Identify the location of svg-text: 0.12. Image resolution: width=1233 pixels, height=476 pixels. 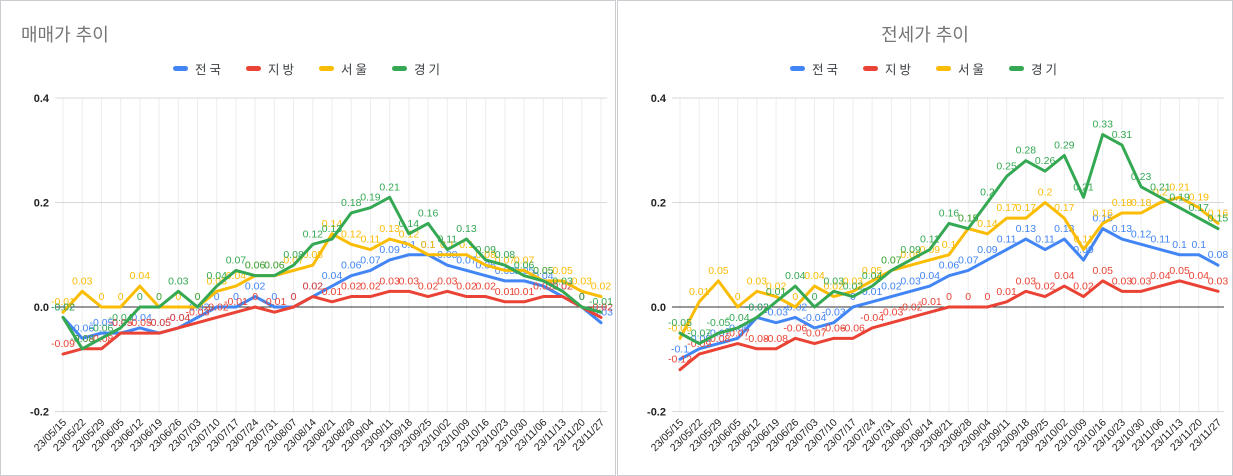
(1141, 234).